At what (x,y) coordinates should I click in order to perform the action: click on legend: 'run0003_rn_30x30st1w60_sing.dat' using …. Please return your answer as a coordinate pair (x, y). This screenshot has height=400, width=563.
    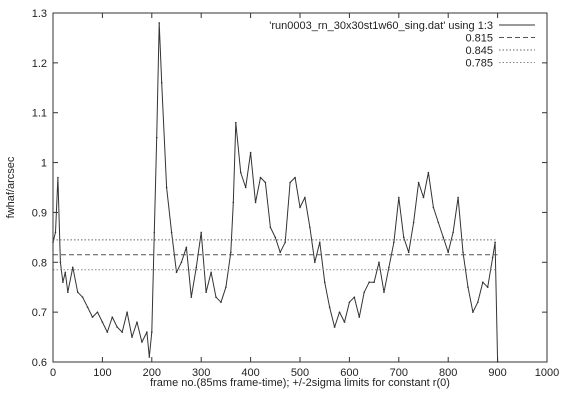
    Looking at the image, I should click on (402, 45).